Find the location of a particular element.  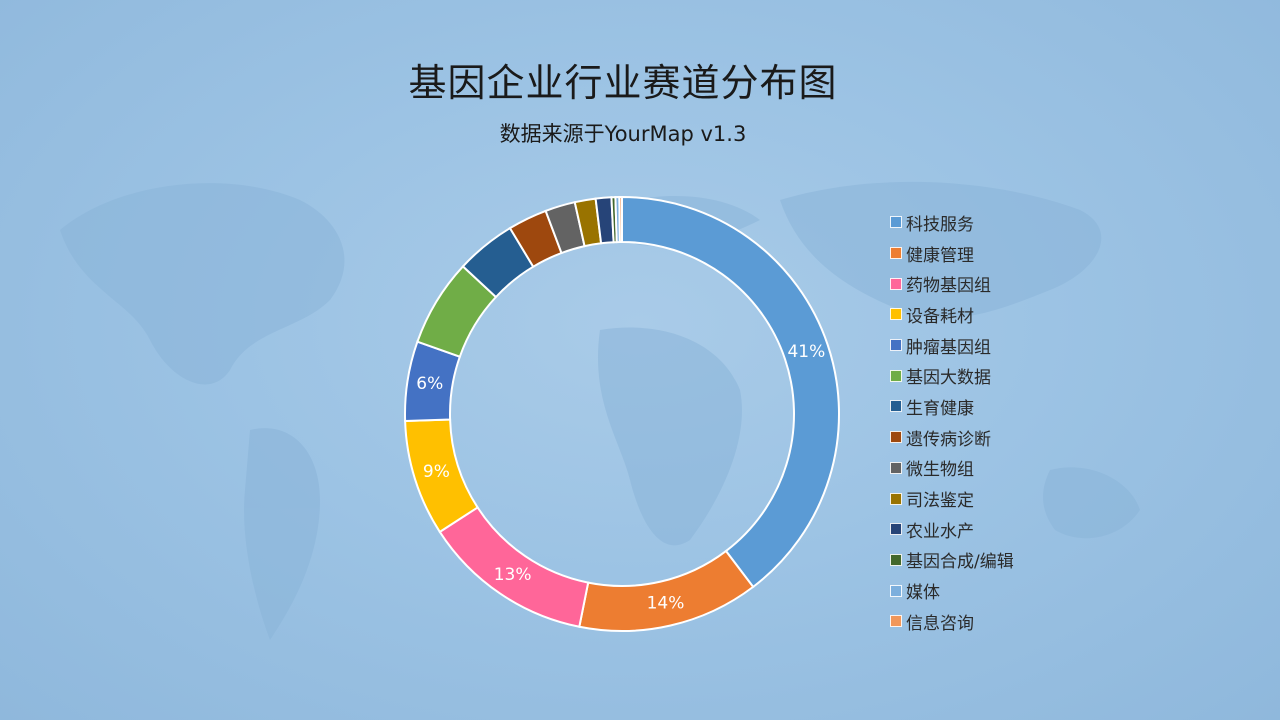

slice-data-label: 6% is located at coordinates (429, 384).